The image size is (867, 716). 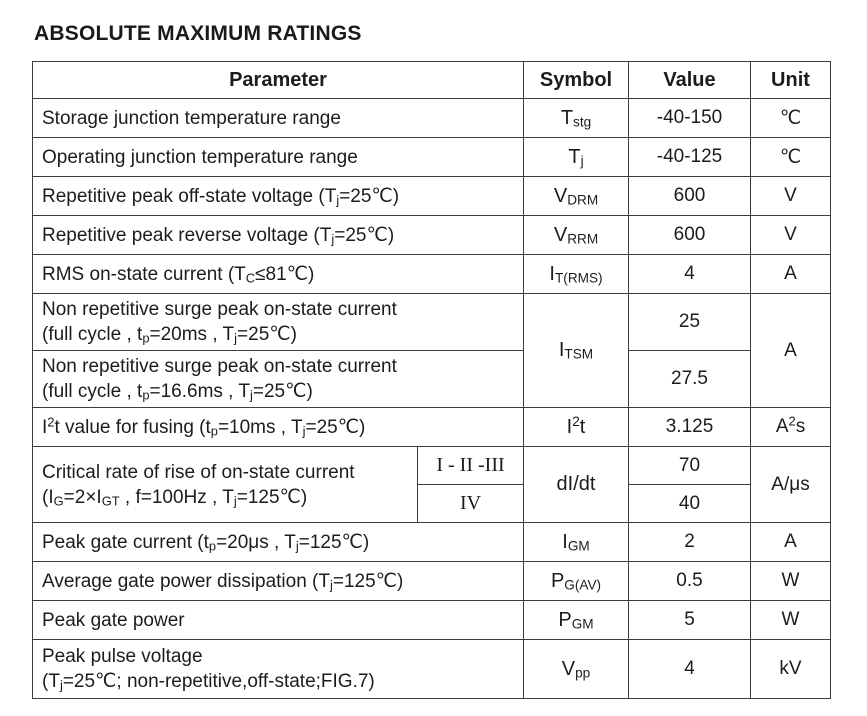 I want to click on symbol-cell: VDRM, so click(x=576, y=196).